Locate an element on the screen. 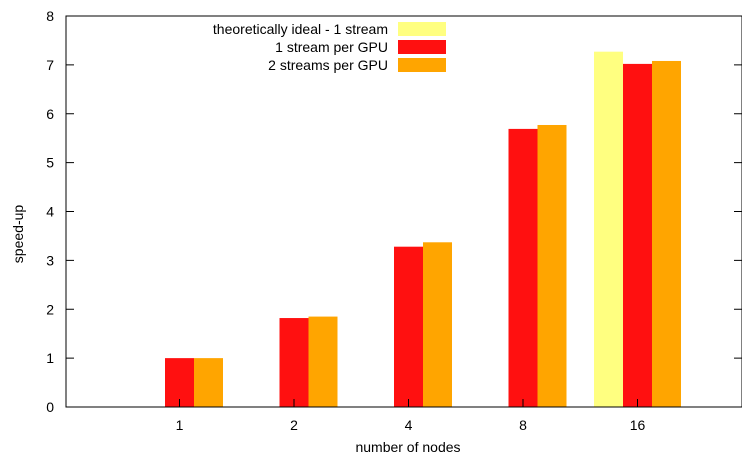 This screenshot has width=742, height=460. legend-label: theoretically ideal - 1 stream is located at coordinates (300, 29).